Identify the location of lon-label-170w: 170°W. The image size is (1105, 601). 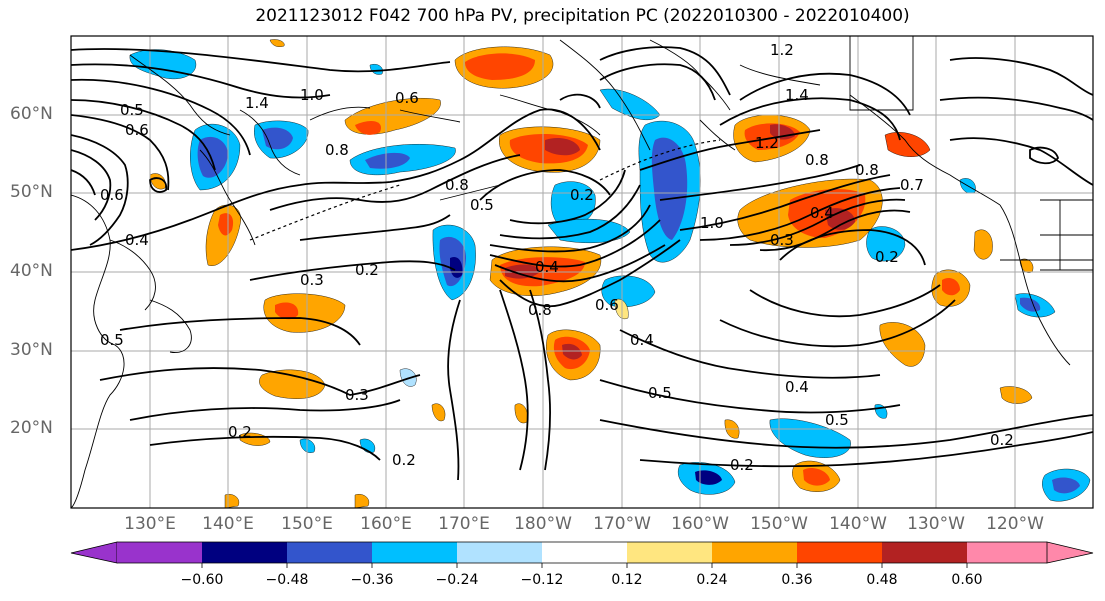
(622, 524).